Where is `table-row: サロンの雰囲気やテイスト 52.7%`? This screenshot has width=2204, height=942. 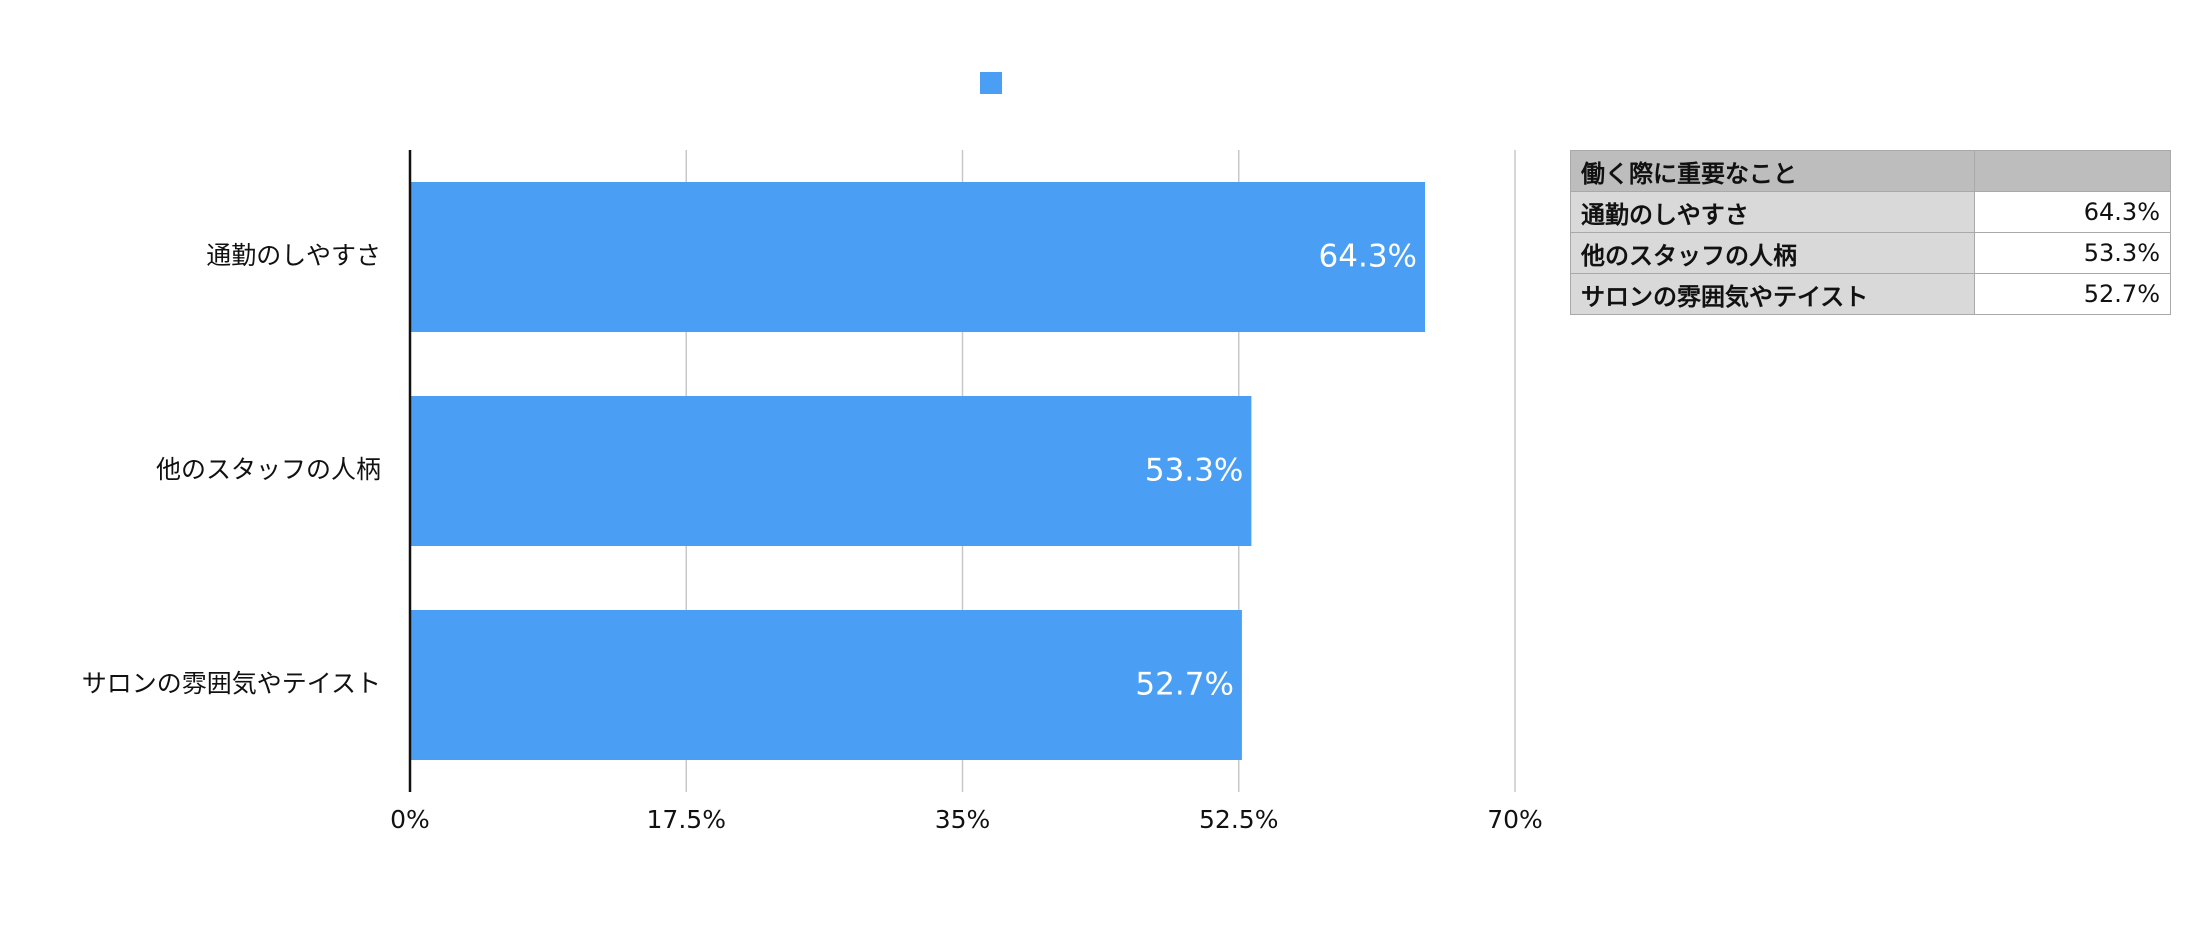 table-row: サロンの雰囲気やテイスト 52.7% is located at coordinates (1870, 294).